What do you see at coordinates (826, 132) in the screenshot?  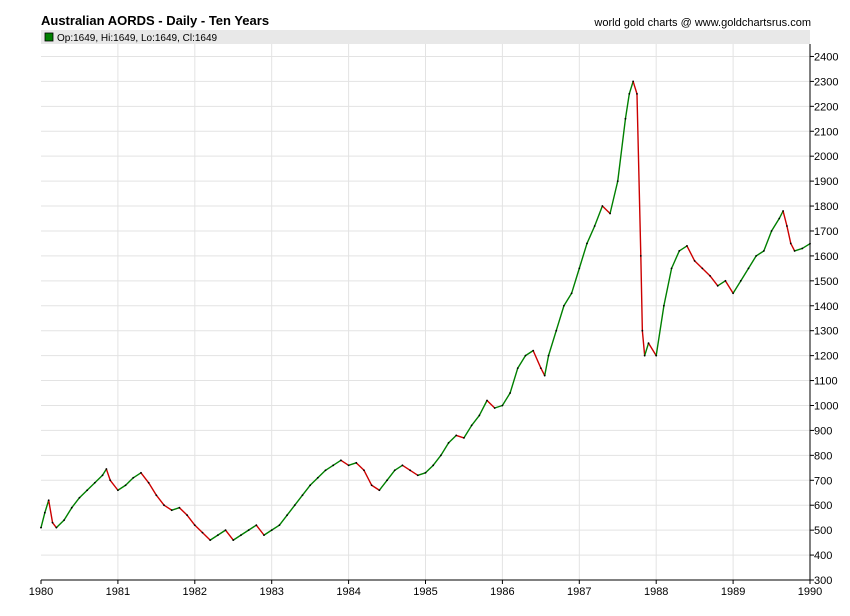 I see `y-tick-label: 2100` at bounding box center [826, 132].